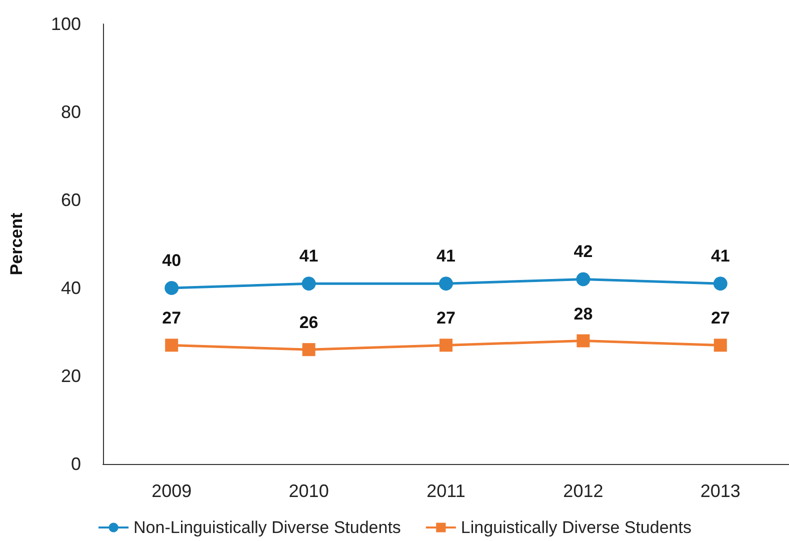  I want to click on x-tick-label: 2013, so click(720, 491).